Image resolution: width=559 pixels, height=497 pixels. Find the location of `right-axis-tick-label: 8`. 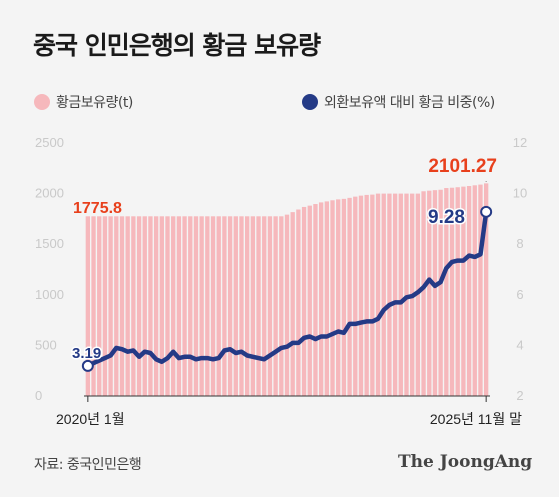

right-axis-tick-label: 8 is located at coordinates (519, 243).